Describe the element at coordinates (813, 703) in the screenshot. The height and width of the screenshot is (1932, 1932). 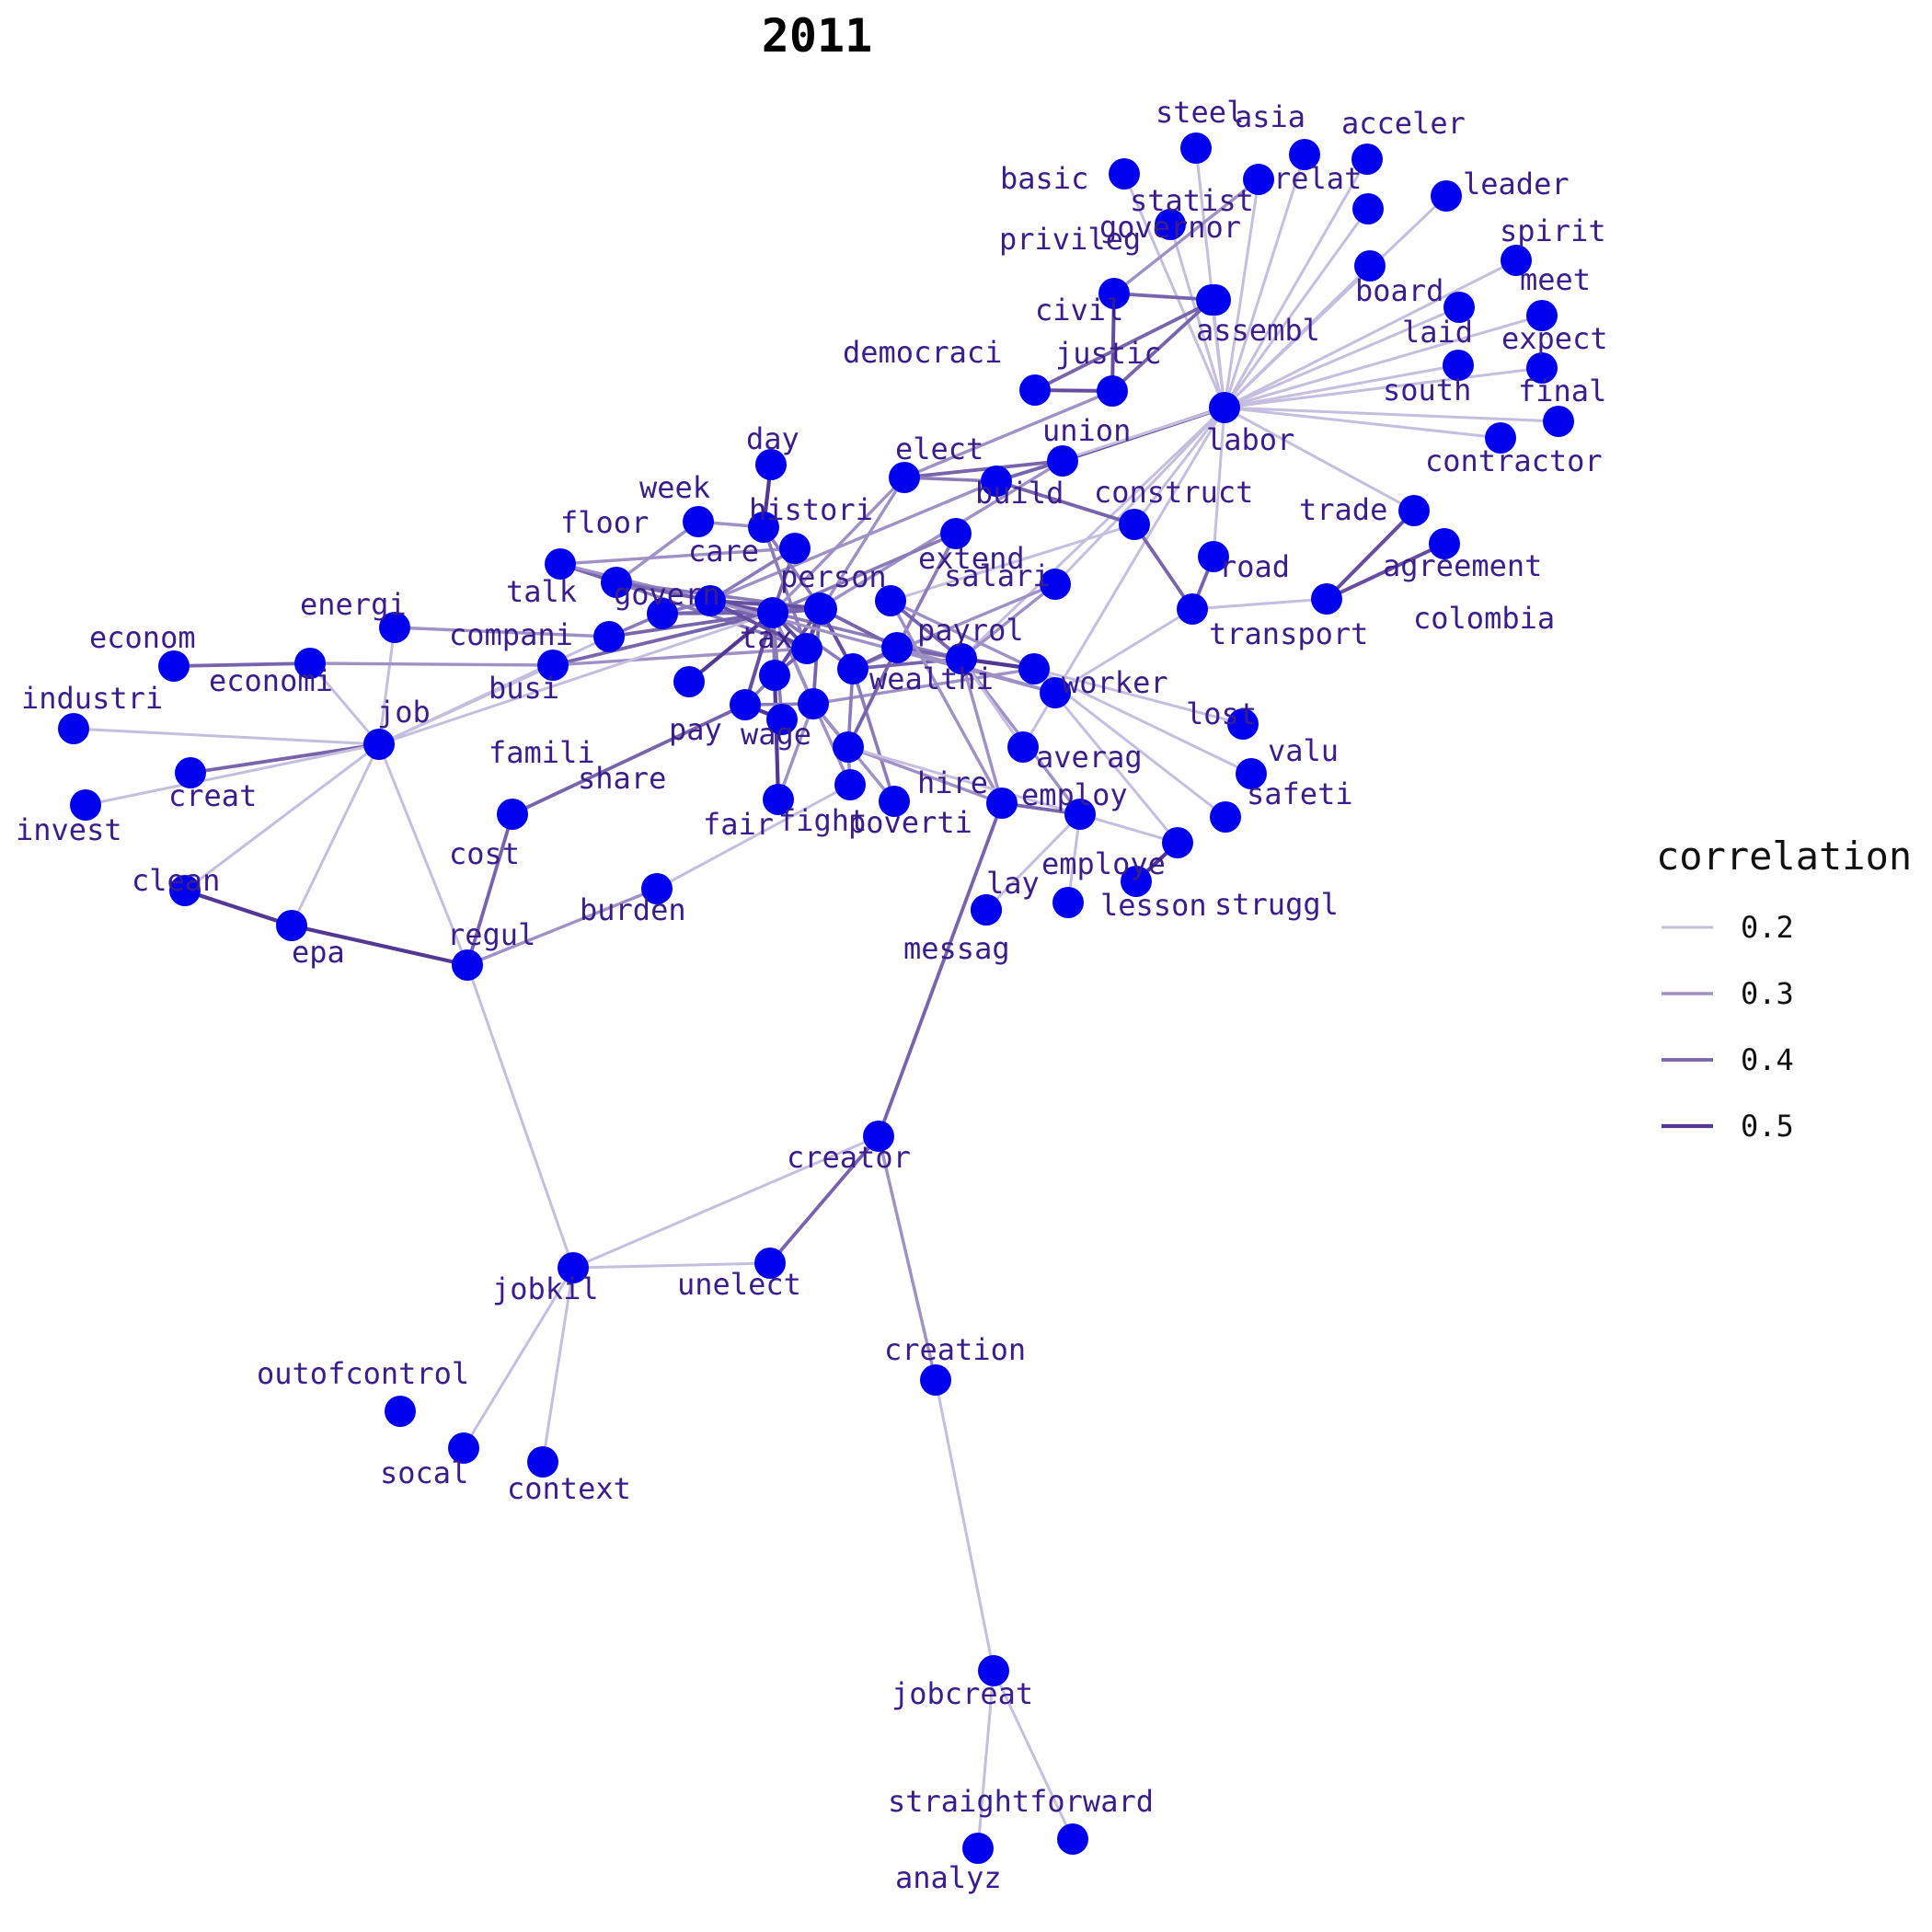
I see `node-wage` at that location.